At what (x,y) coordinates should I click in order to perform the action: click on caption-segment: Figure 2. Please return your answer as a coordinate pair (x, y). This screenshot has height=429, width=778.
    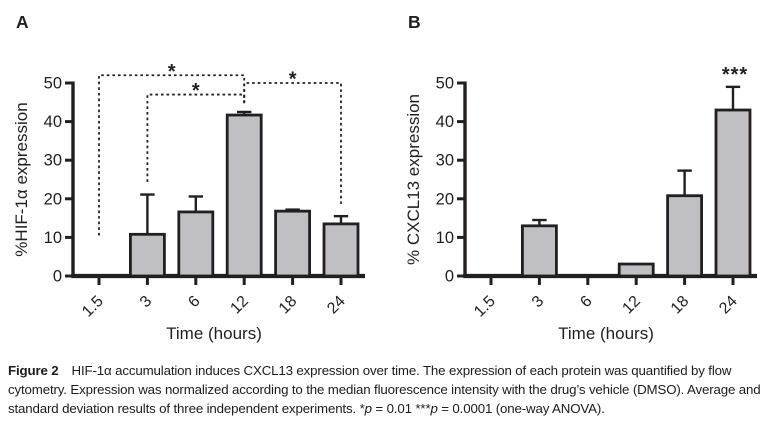
    Looking at the image, I should click on (33, 370).